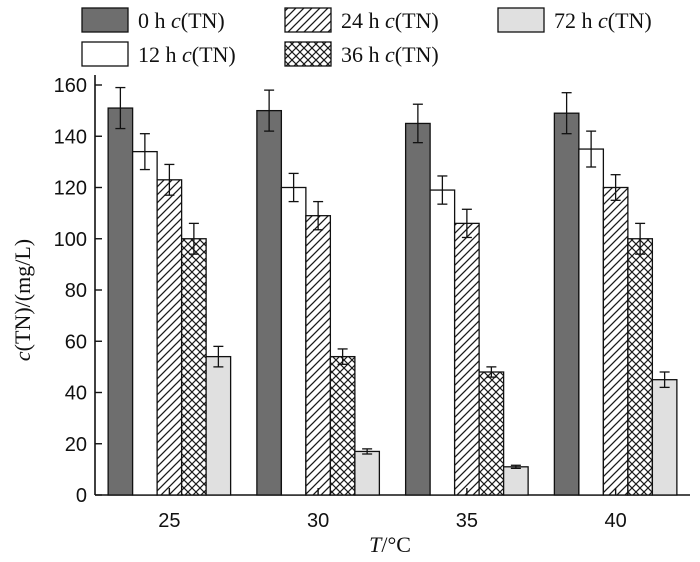 The height and width of the screenshot is (562, 700). What do you see at coordinates (70, 189) in the screenshot?
I see `y-tick-label: 120` at bounding box center [70, 189].